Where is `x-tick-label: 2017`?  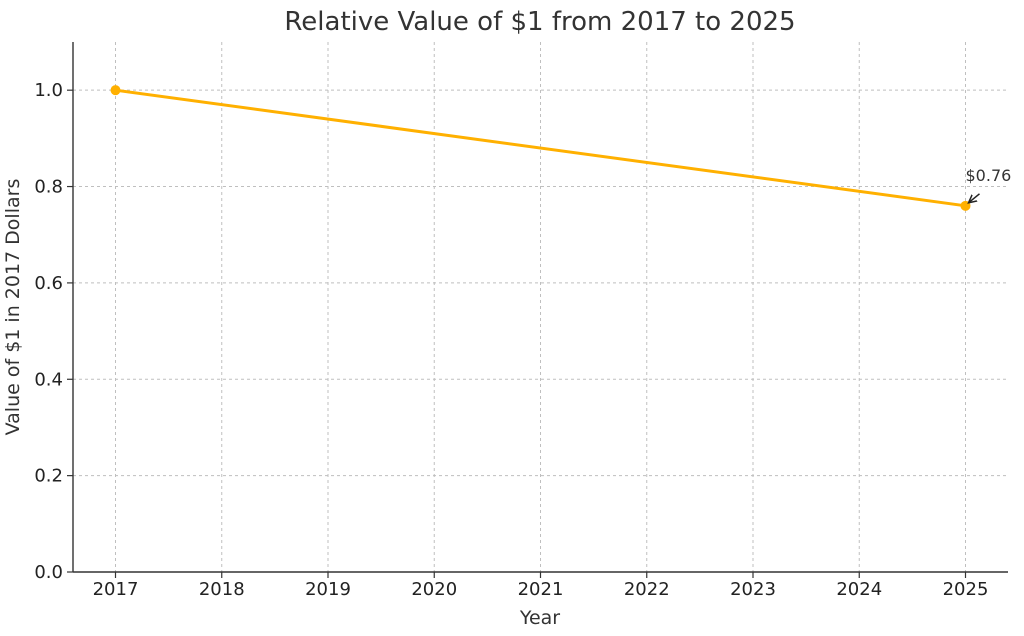 x-tick-label: 2017 is located at coordinates (116, 589).